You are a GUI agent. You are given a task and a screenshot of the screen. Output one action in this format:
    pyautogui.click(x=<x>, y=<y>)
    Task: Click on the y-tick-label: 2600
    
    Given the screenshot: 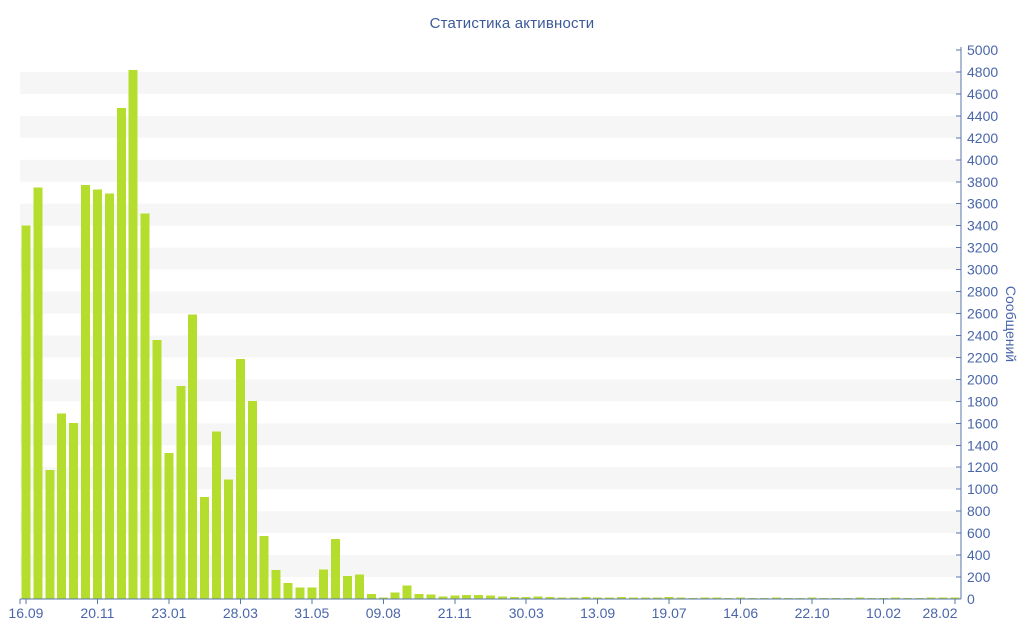 What is the action you would take?
    pyautogui.click(x=982, y=314)
    